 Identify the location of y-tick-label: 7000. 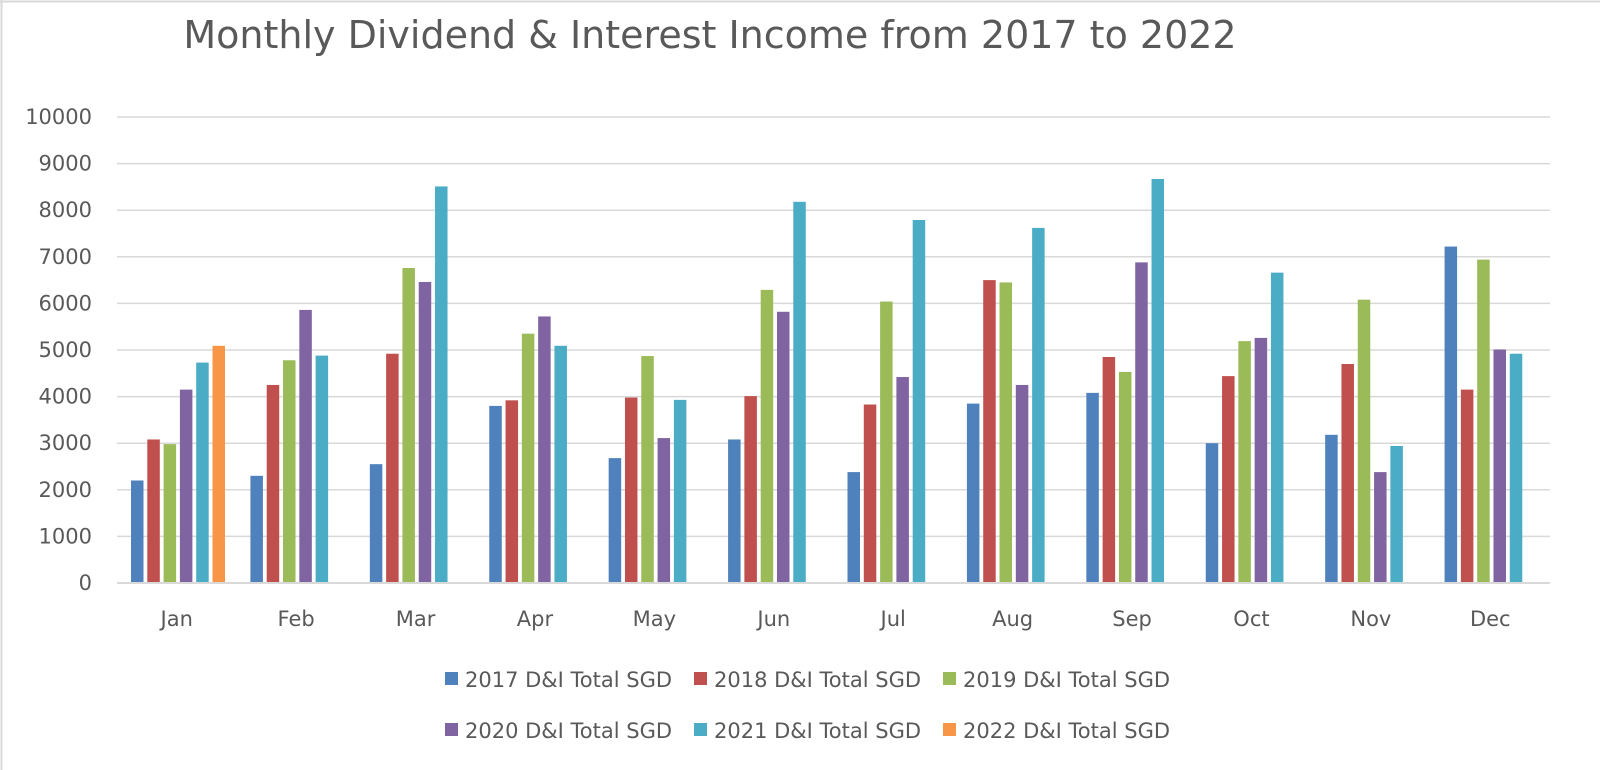
(65, 257).